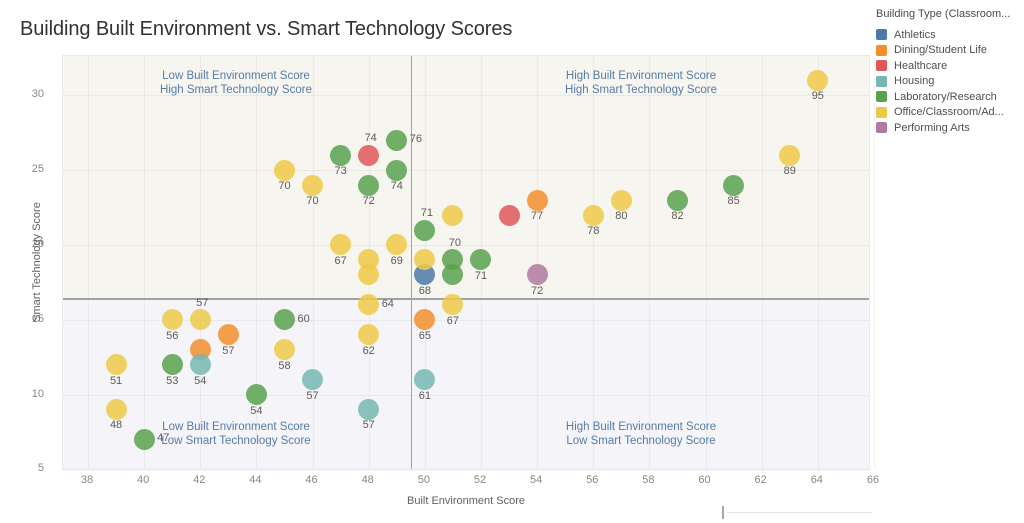 Image resolution: width=1024 pixels, height=523 pixels. I want to click on legend-item-athletics: Athletics, so click(949, 35).